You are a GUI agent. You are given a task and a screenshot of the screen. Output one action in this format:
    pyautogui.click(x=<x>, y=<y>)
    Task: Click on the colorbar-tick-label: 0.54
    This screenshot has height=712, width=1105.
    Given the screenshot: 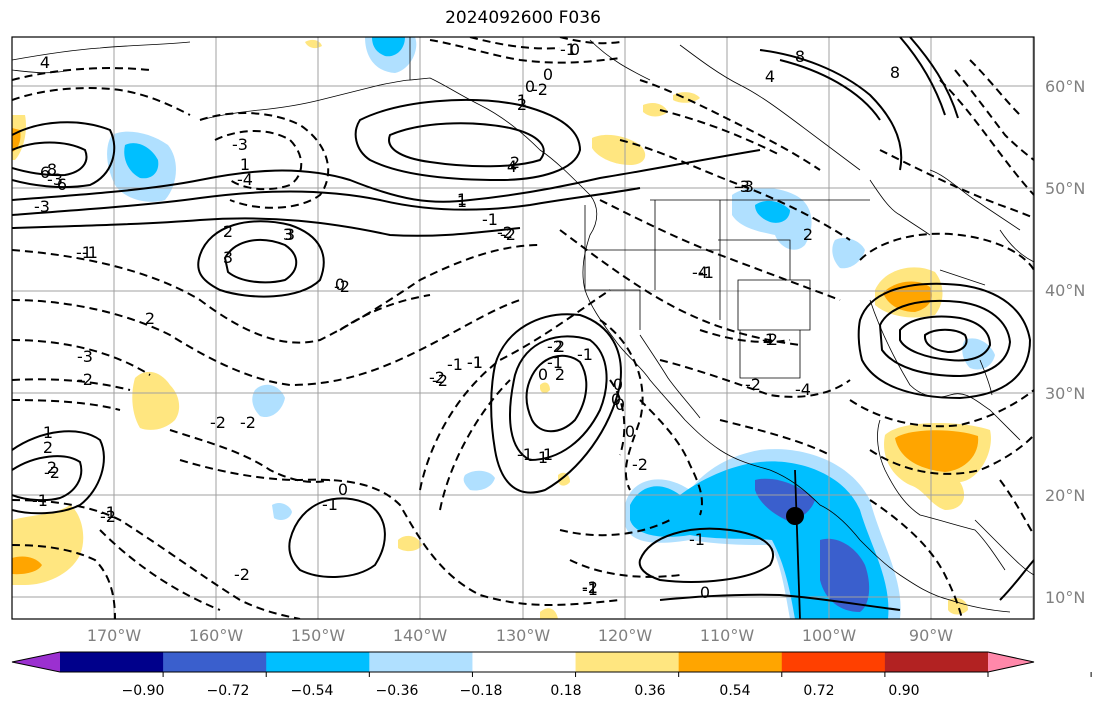 What is the action you would take?
    pyautogui.click(x=735, y=691)
    